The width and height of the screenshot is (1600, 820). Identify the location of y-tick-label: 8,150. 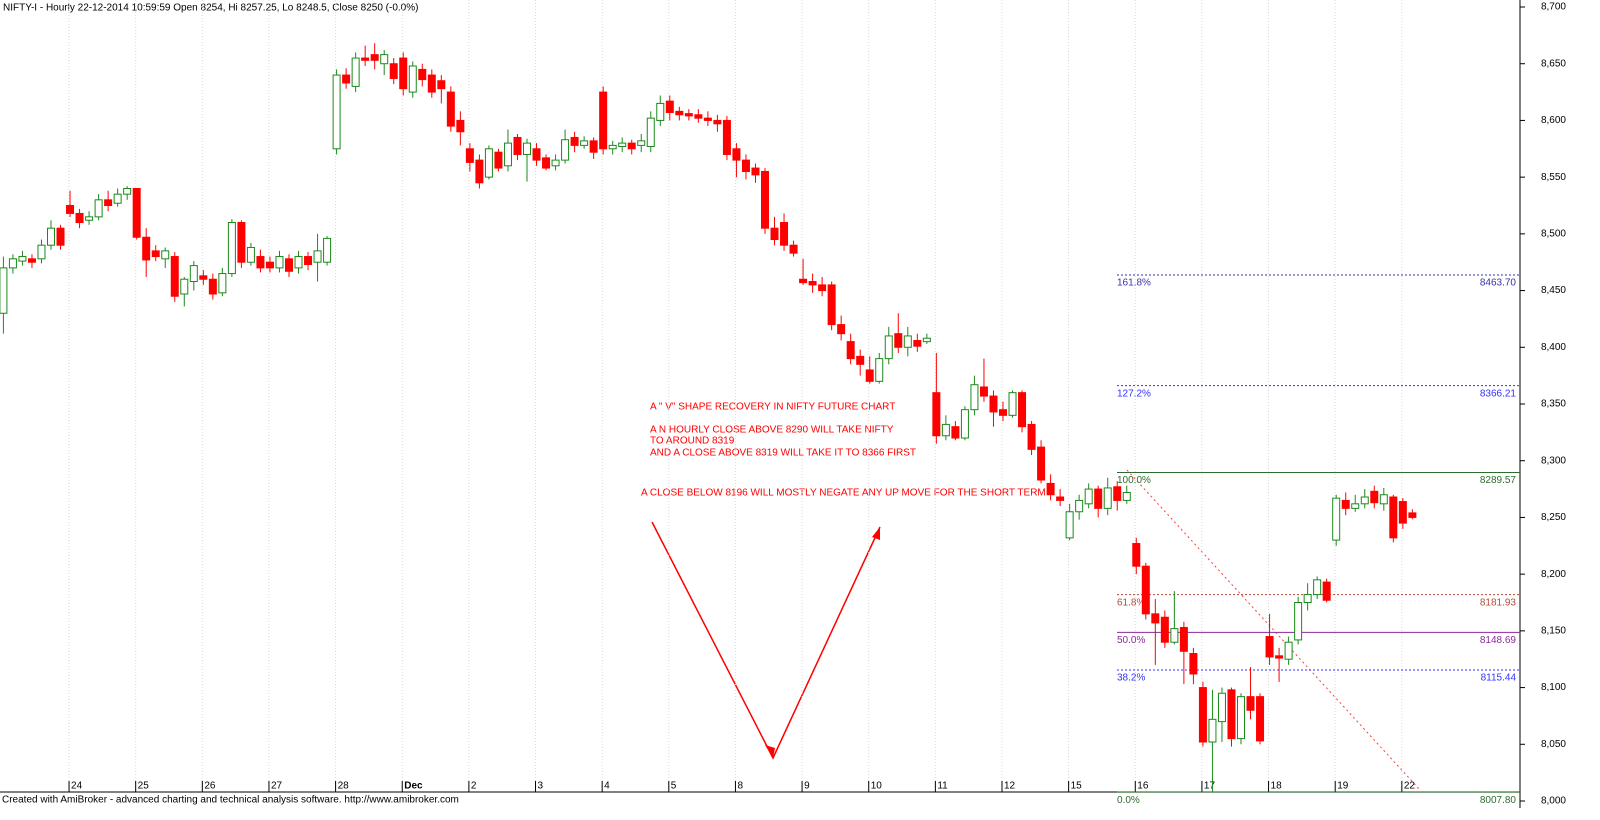
(1553, 630).